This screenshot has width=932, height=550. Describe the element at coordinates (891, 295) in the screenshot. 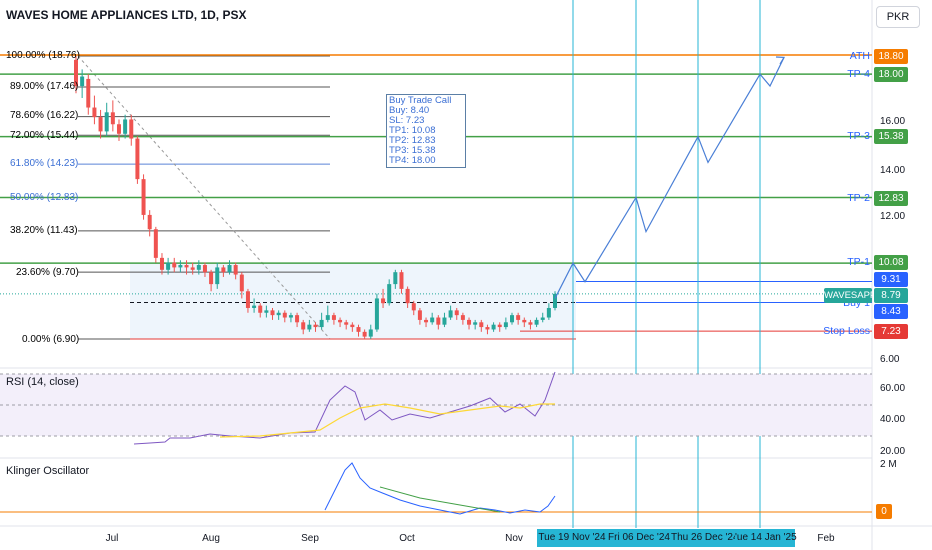

I see `last-price-tag: 8.79` at that location.